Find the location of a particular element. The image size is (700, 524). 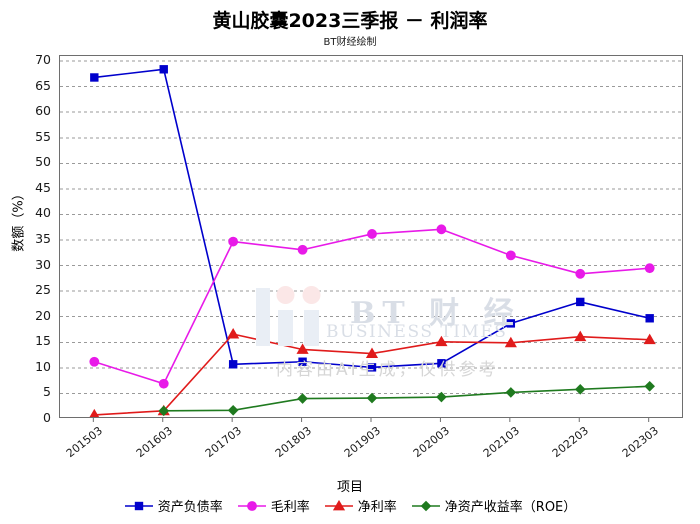

y-axis-tick: 55 is located at coordinates (43, 136).